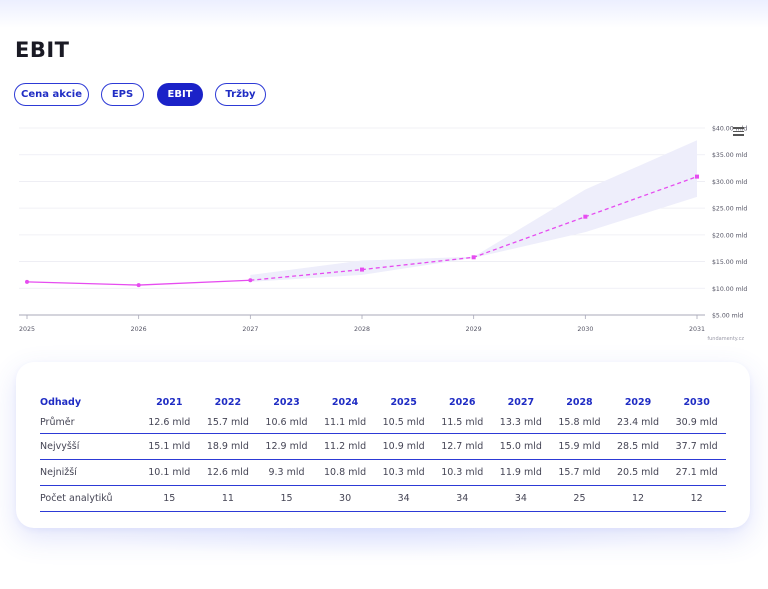 The image size is (768, 589). I want to click on estimate-cell: 10.9 mld, so click(403, 446).